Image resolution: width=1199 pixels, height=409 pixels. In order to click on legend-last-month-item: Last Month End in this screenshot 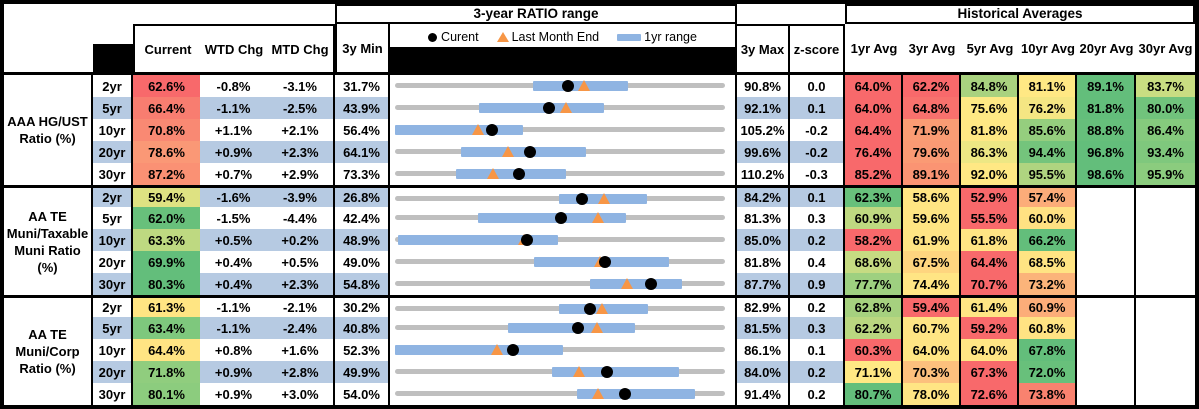, I will do `click(548, 36)`.